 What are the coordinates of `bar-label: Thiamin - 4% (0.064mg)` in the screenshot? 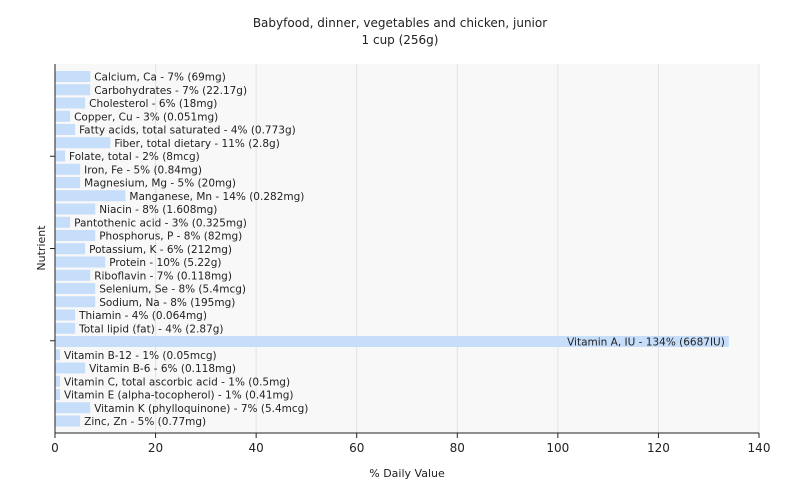 It's located at (142, 316).